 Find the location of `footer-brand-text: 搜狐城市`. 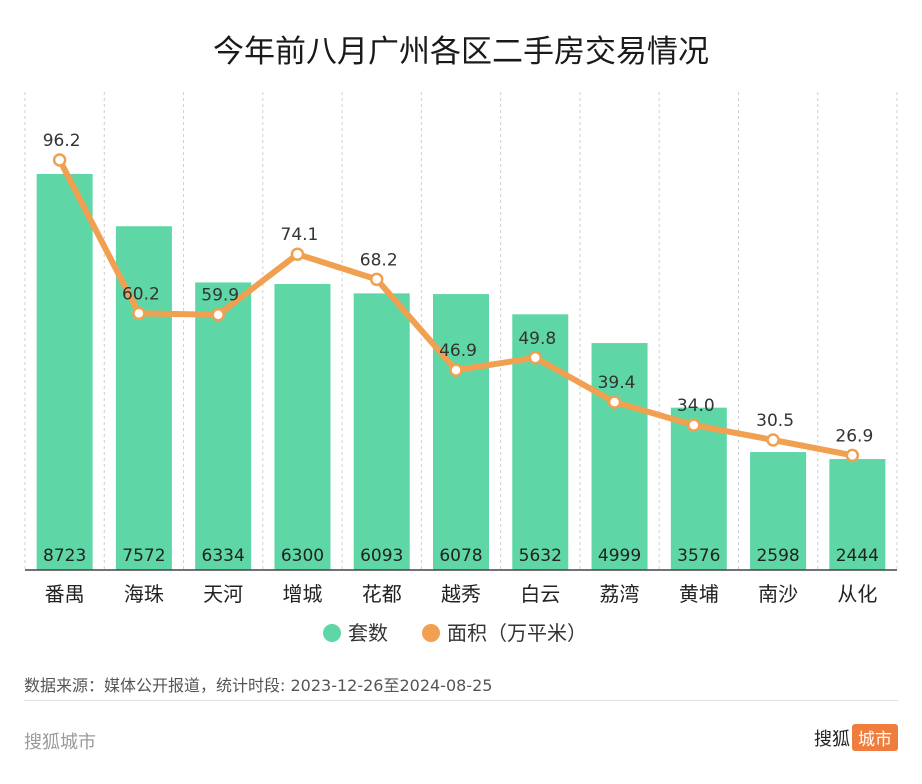

footer-brand-text: 搜狐城市 is located at coordinates (60, 742).